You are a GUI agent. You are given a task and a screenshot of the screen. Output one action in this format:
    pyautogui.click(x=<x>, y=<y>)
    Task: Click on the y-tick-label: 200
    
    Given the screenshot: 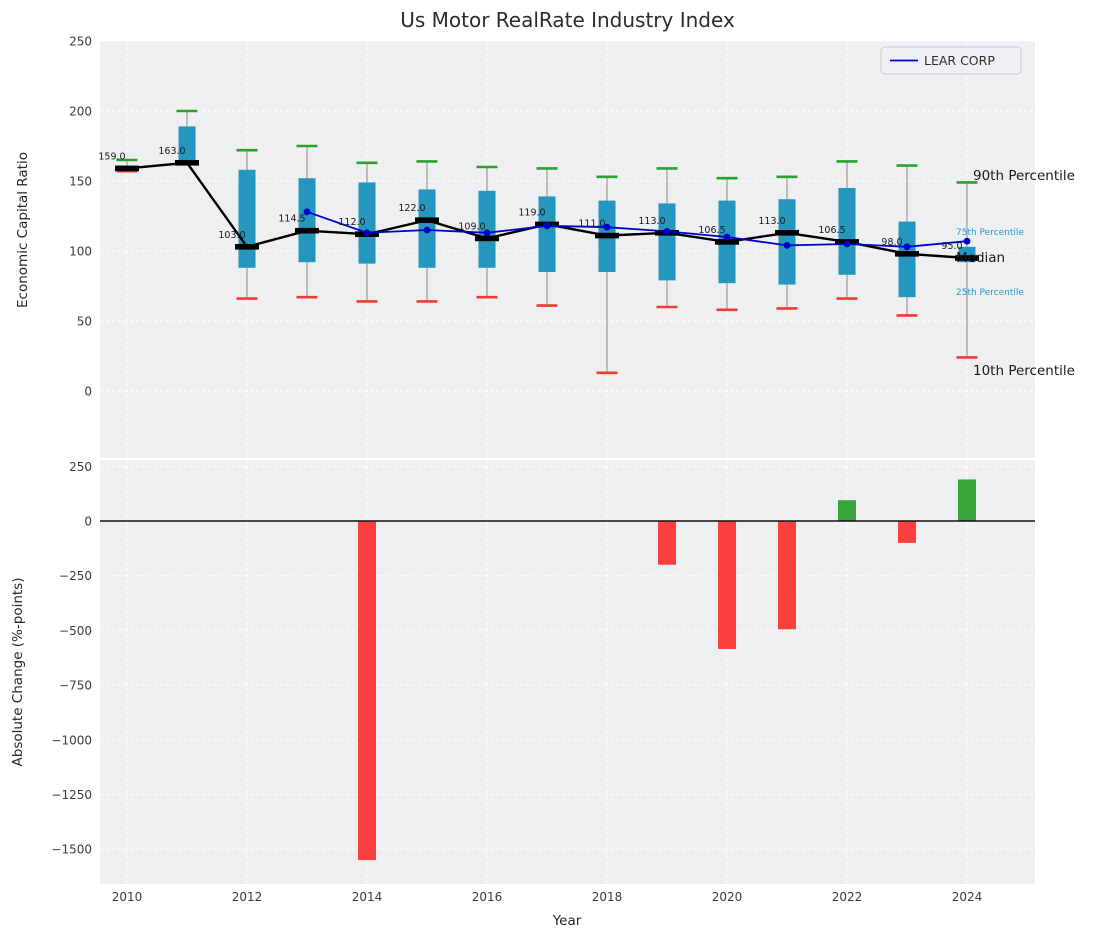 What is the action you would take?
    pyautogui.click(x=80, y=112)
    